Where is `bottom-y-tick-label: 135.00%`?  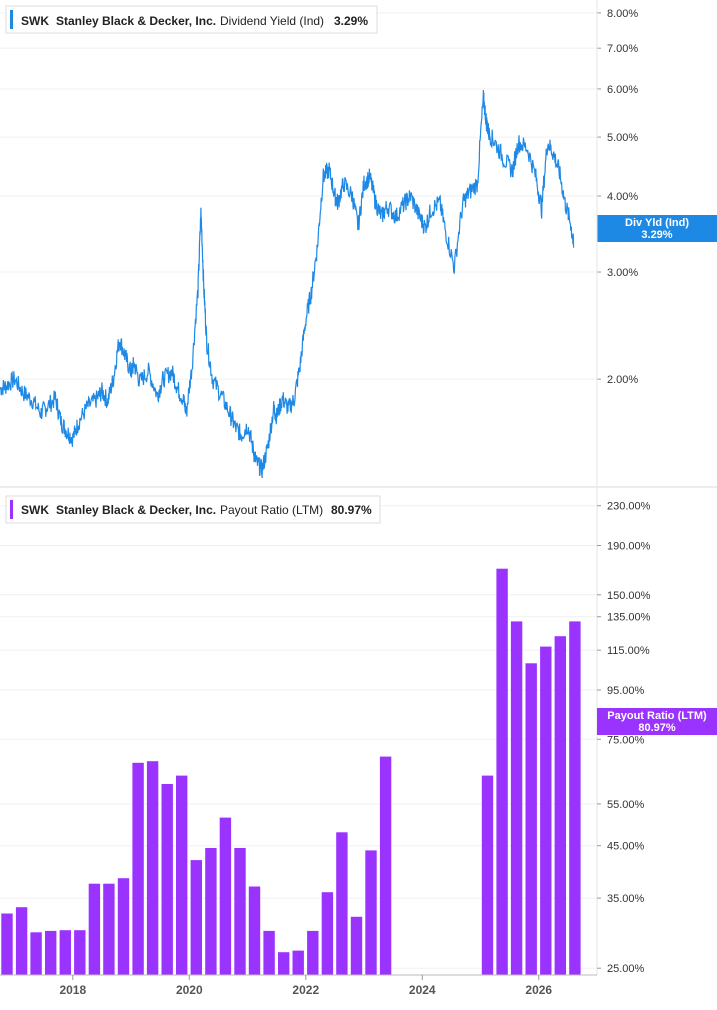 bottom-y-tick-label: 135.00% is located at coordinates (629, 618).